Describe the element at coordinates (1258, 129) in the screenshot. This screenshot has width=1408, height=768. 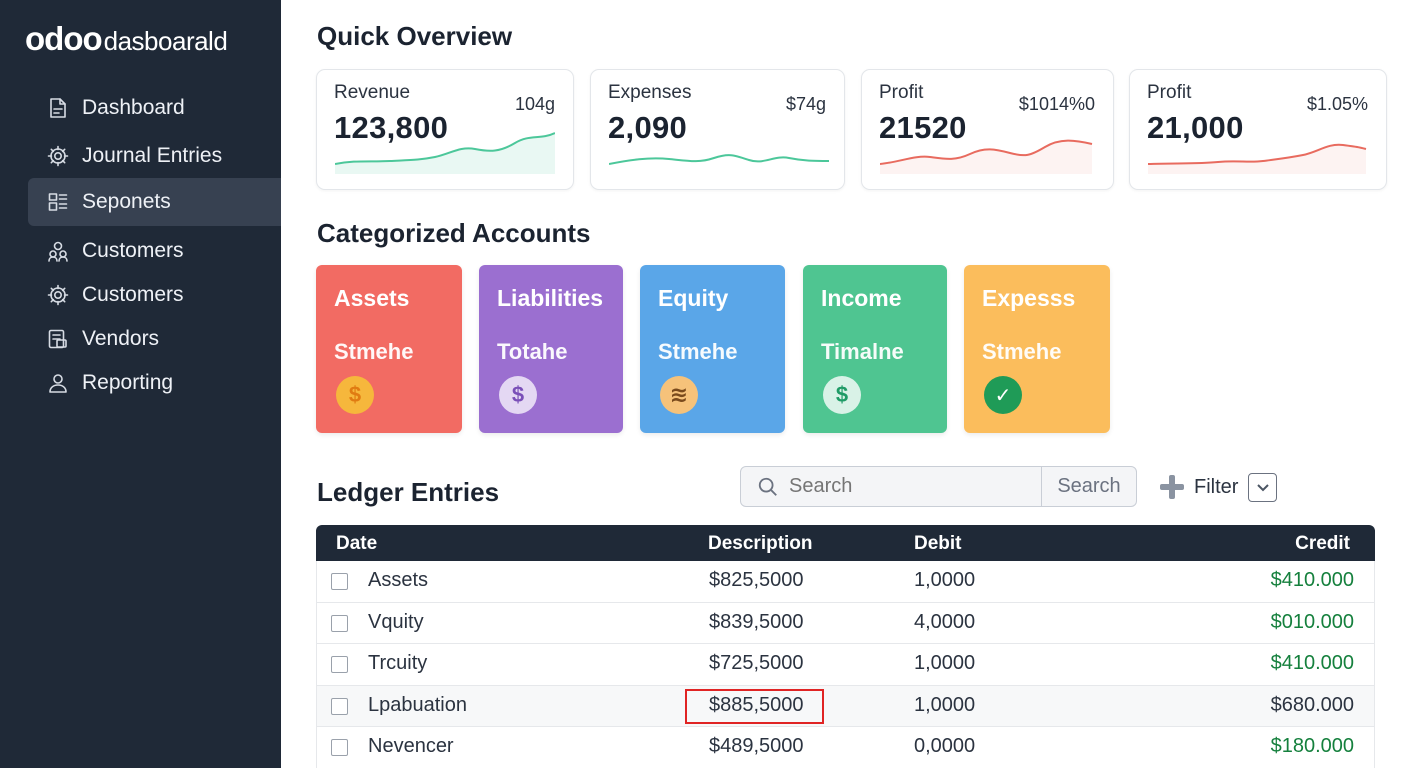
I see `kpi-card-profit-2: Profit 21,000 $1.05%` at that location.